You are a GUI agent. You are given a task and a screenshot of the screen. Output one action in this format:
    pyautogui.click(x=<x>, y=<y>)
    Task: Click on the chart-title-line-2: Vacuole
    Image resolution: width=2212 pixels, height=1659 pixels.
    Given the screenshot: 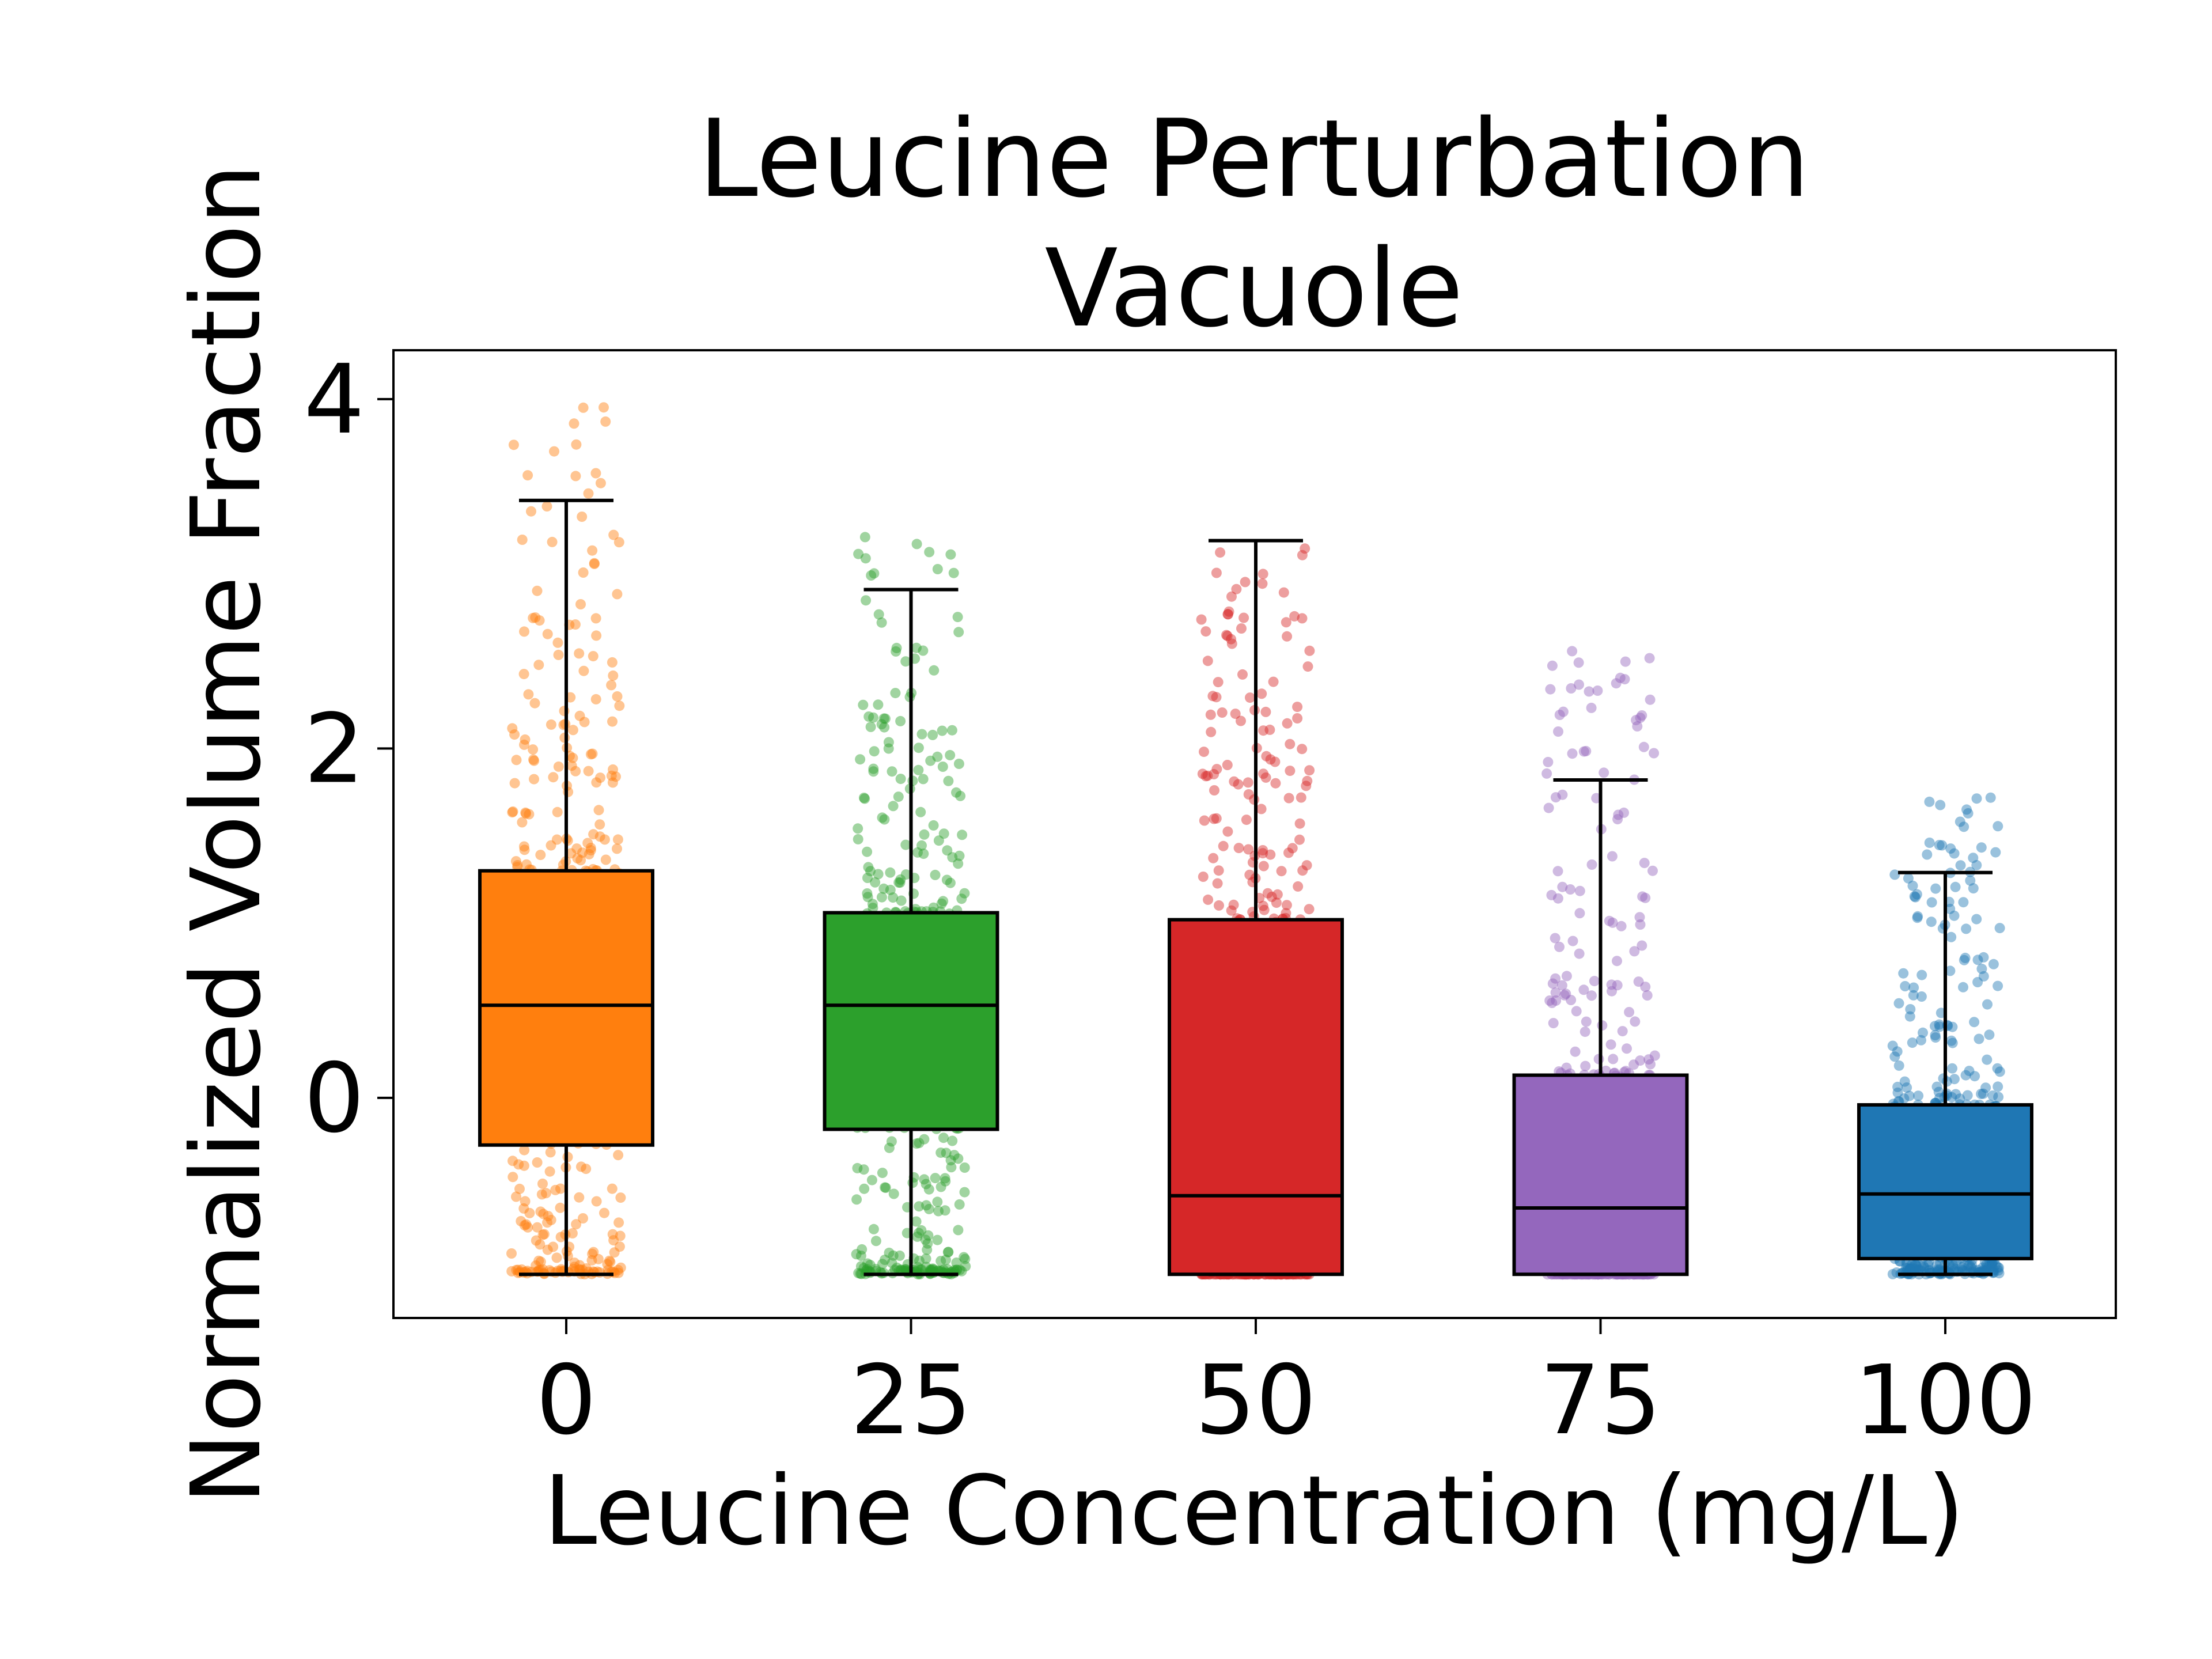 What is the action you would take?
    pyautogui.click(x=1254, y=288)
    